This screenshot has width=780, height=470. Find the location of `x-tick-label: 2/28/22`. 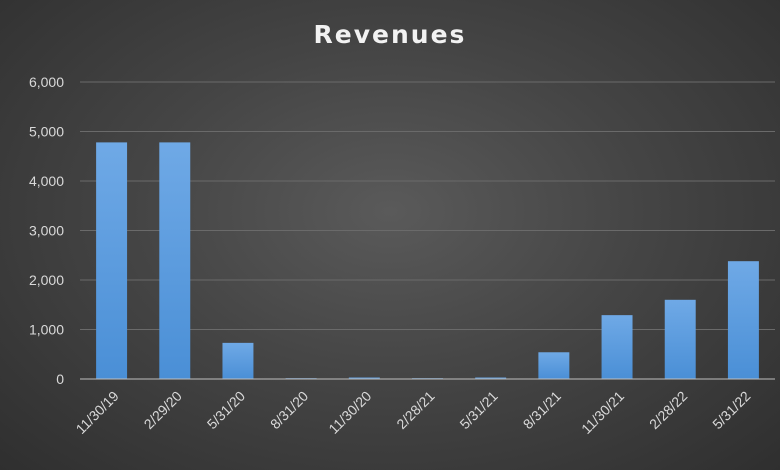

x-tick-label: 2/28/22 is located at coordinates (668, 410).